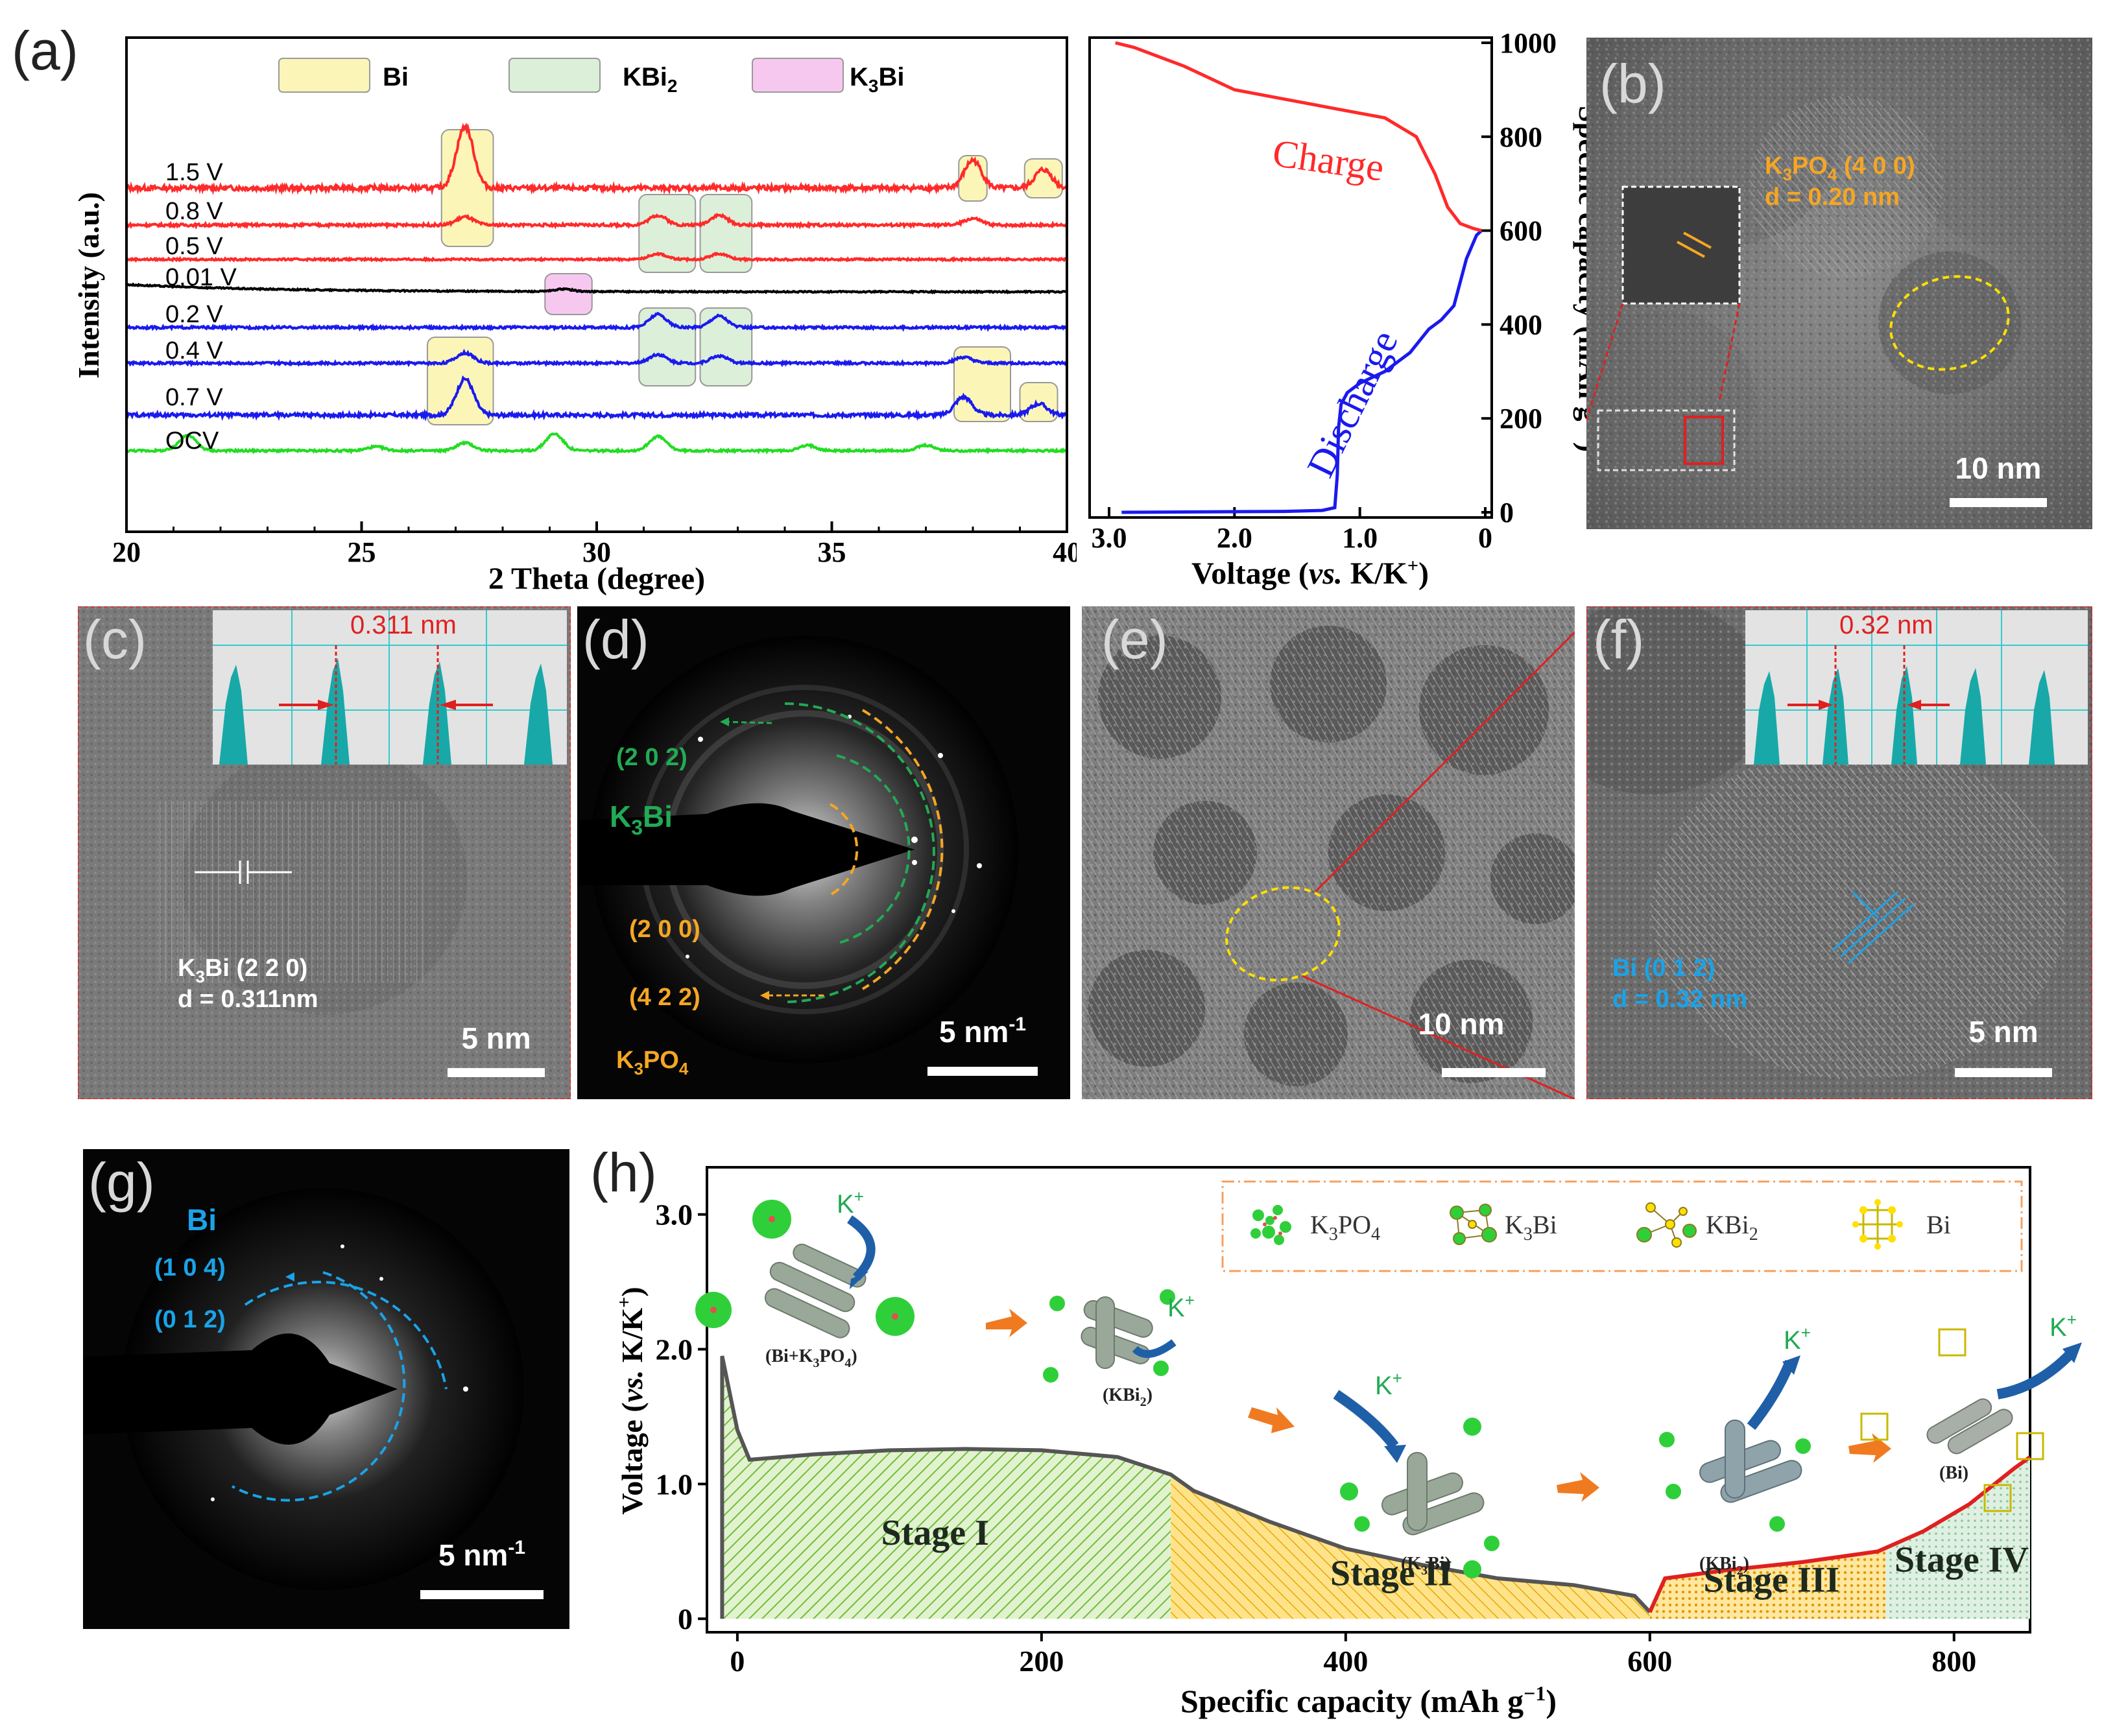 The width and height of the screenshot is (2104, 1736). What do you see at coordinates (482, 1594) in the screenshot?
I see `g-scale-bar` at bounding box center [482, 1594].